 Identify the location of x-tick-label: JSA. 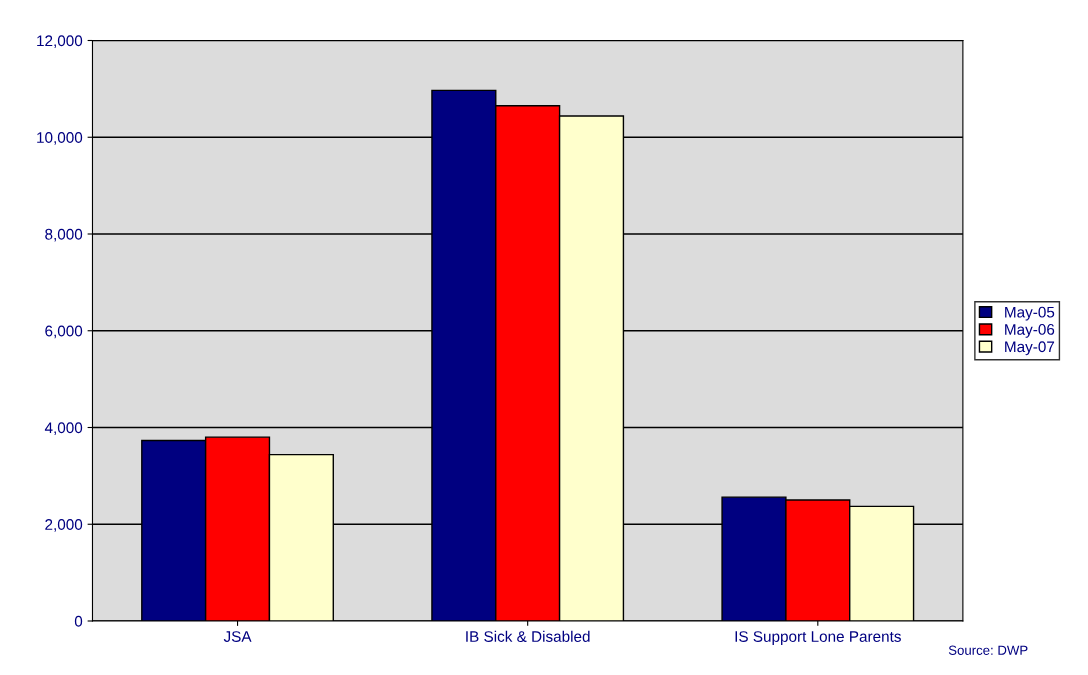
(237, 636).